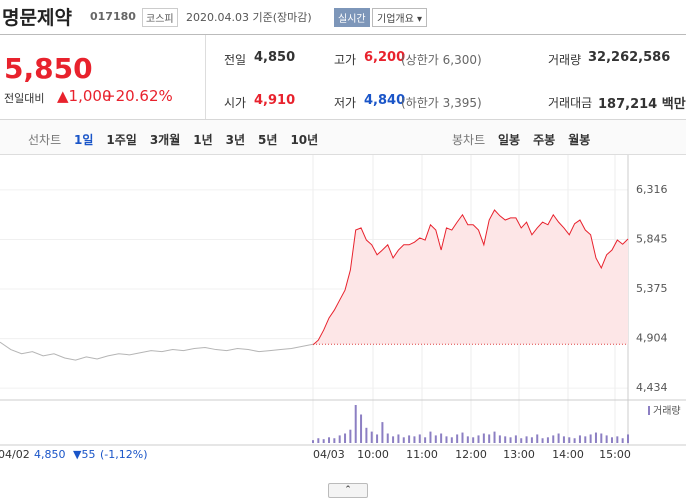 The width and height of the screenshot is (686, 498). What do you see at coordinates (652, 239) in the screenshot?
I see `y-tick-label: 5,845` at bounding box center [652, 239].